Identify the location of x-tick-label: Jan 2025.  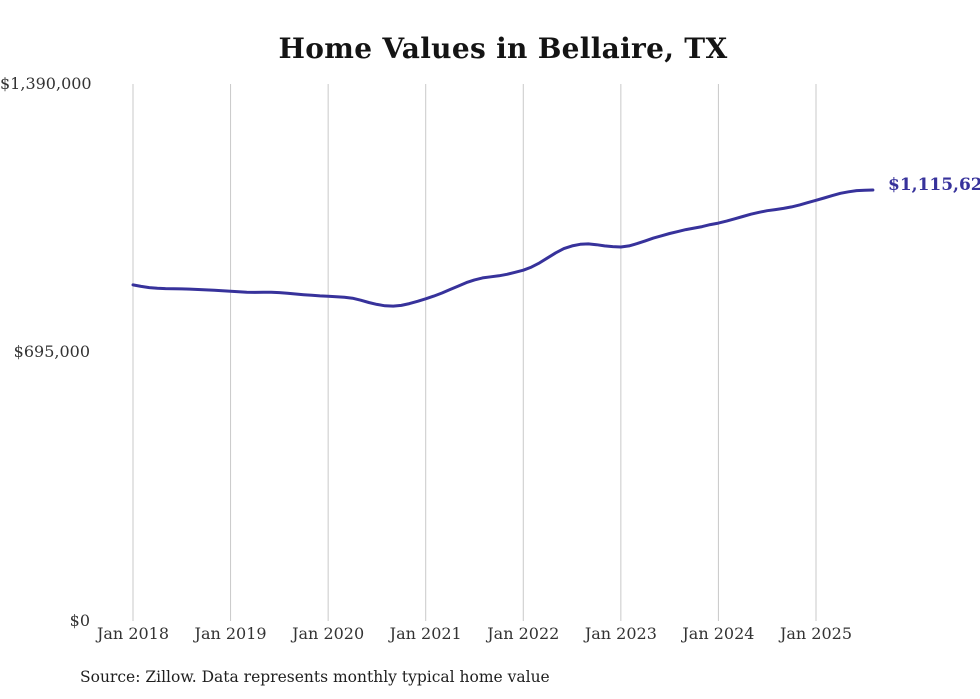
(816, 633).